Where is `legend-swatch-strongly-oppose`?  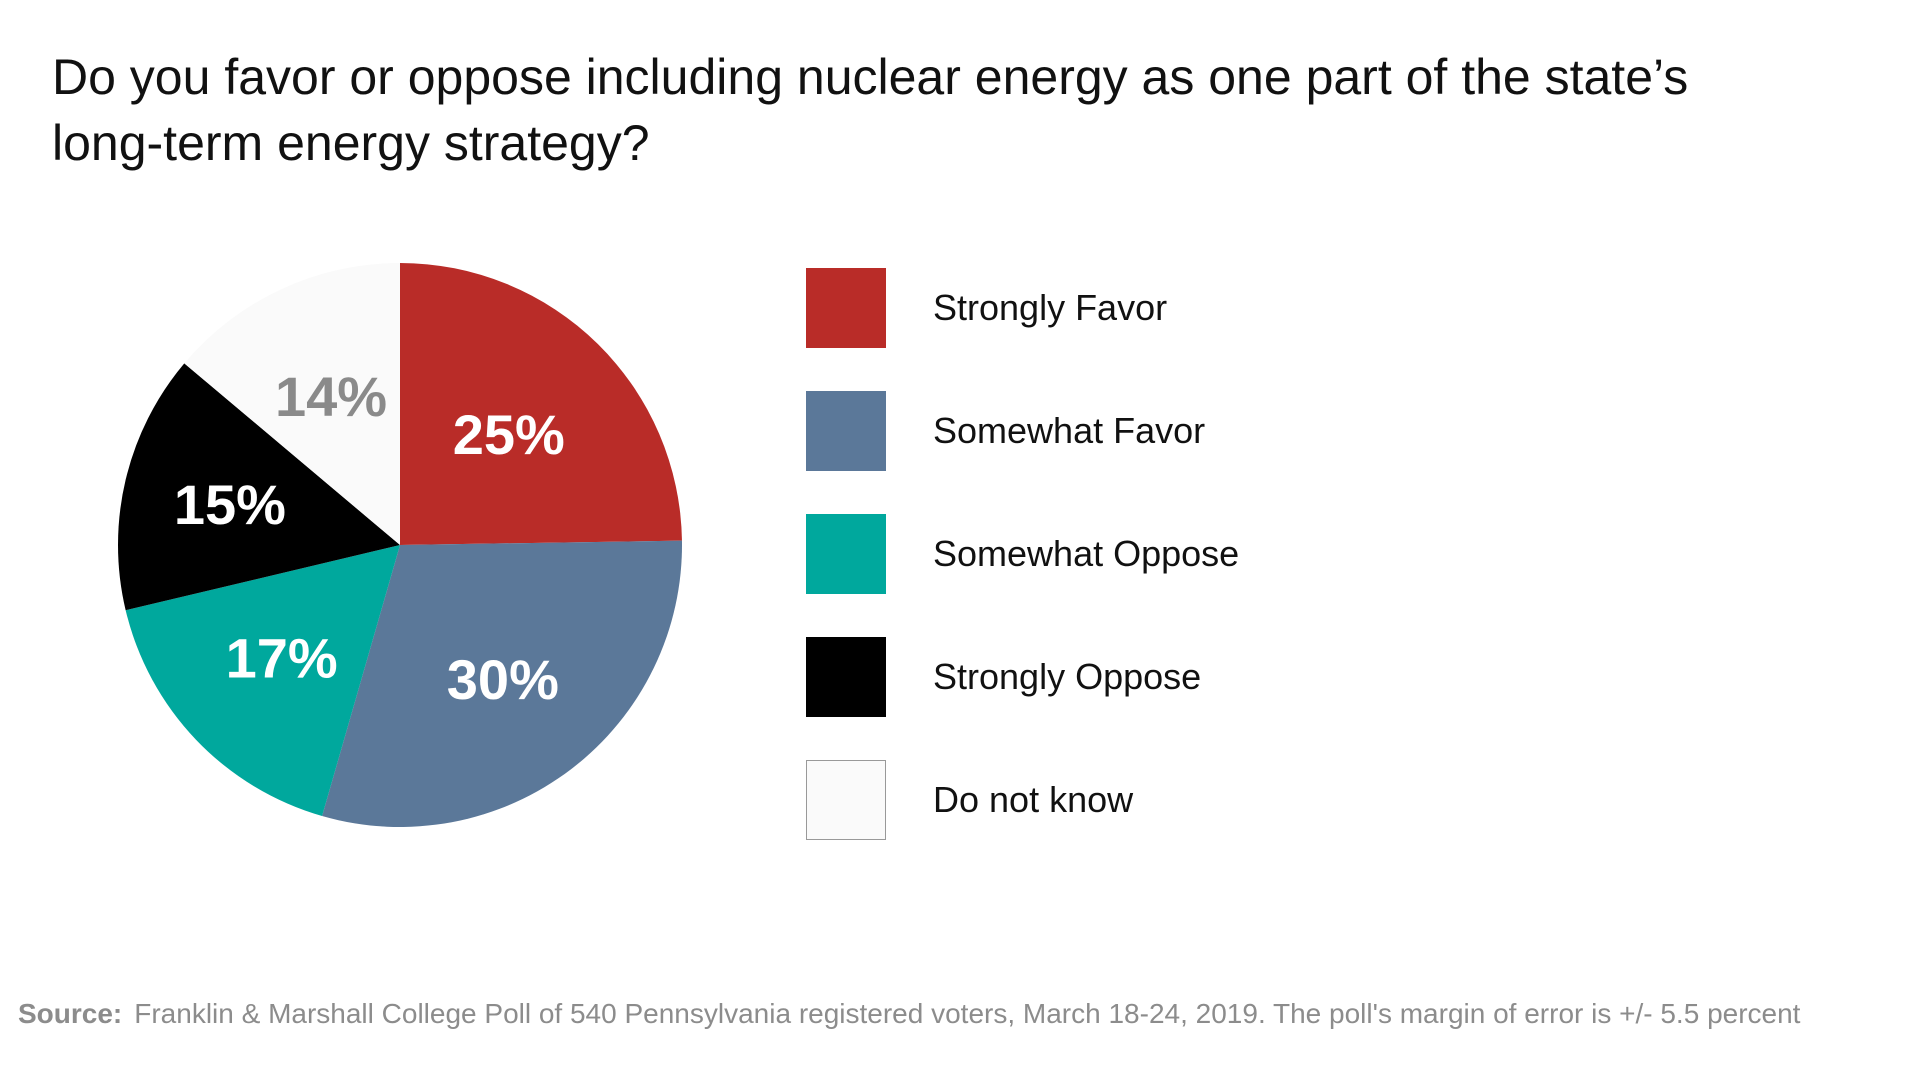 legend-swatch-strongly-oppose is located at coordinates (846, 677).